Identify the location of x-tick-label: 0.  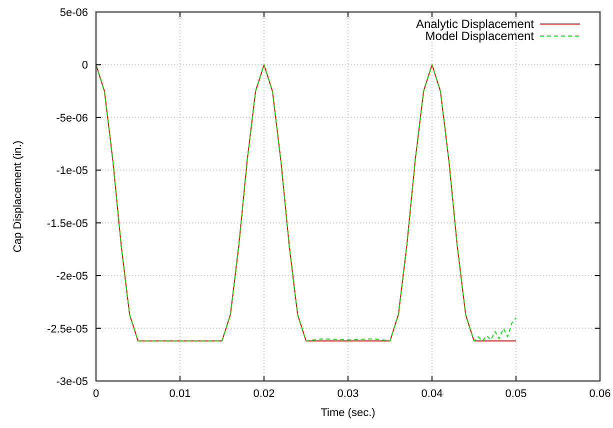
(96, 394).